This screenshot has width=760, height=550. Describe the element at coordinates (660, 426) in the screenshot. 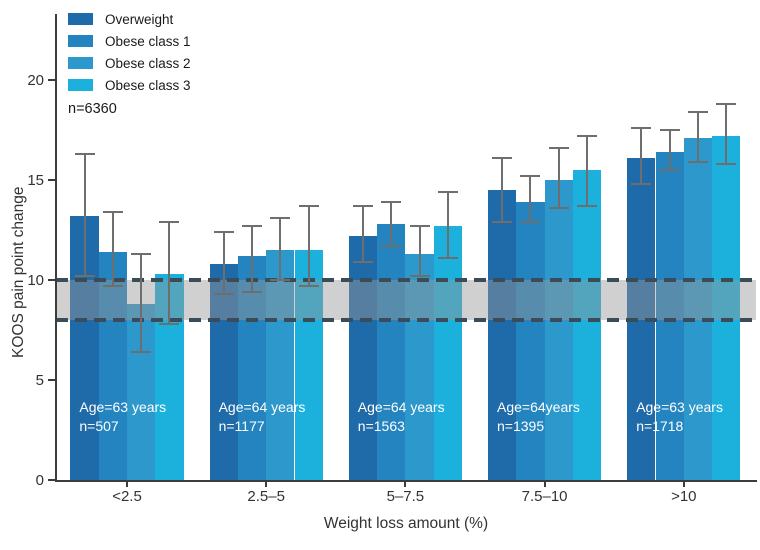

I see `group-annotation-line: n=1718` at that location.